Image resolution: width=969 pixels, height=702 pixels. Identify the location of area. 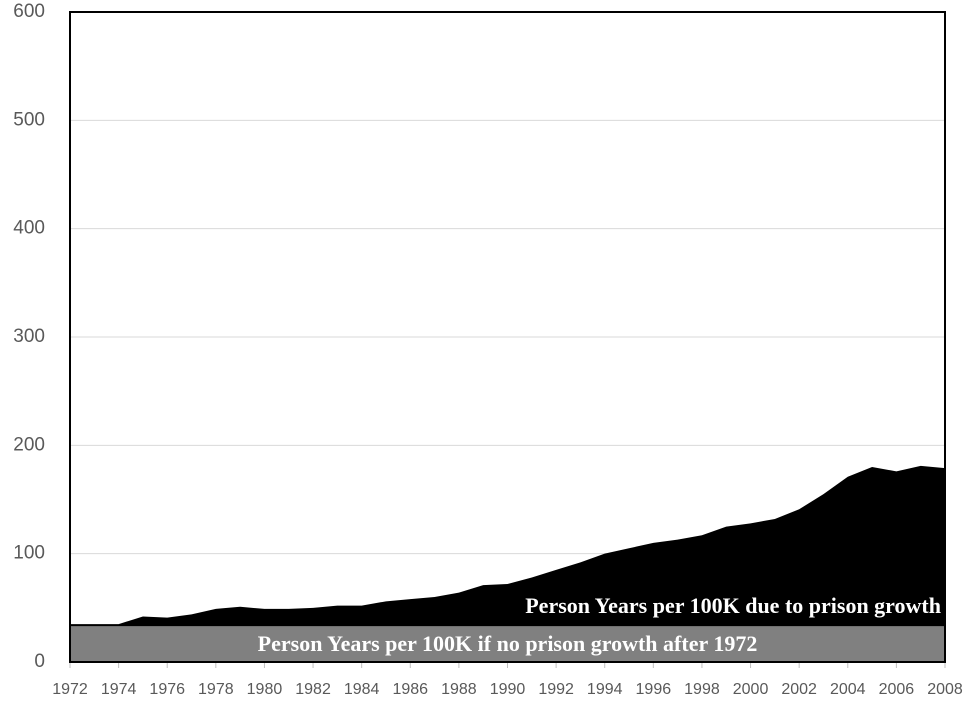
(507, 644).